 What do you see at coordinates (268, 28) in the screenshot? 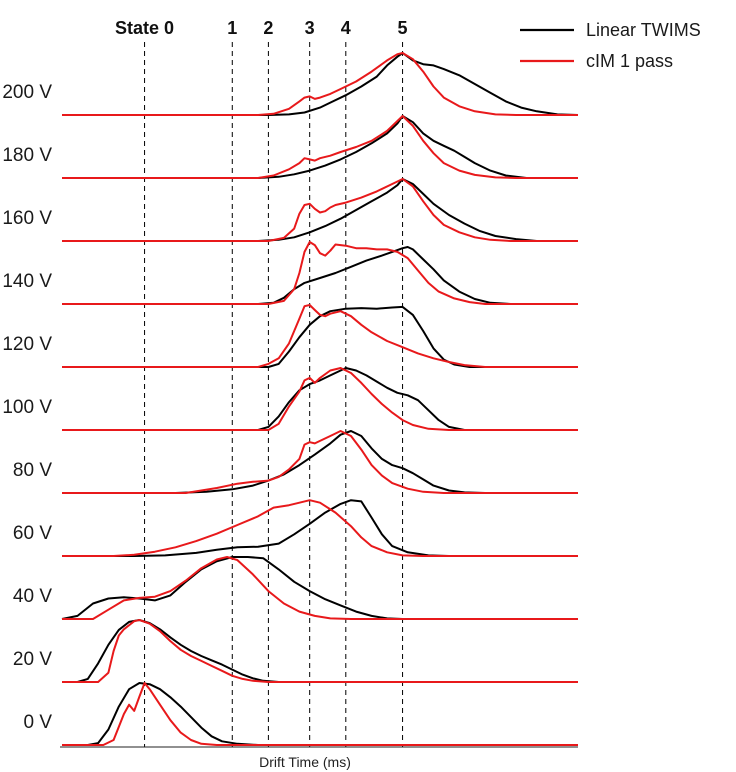
I see `state-label-2: 2` at bounding box center [268, 28].